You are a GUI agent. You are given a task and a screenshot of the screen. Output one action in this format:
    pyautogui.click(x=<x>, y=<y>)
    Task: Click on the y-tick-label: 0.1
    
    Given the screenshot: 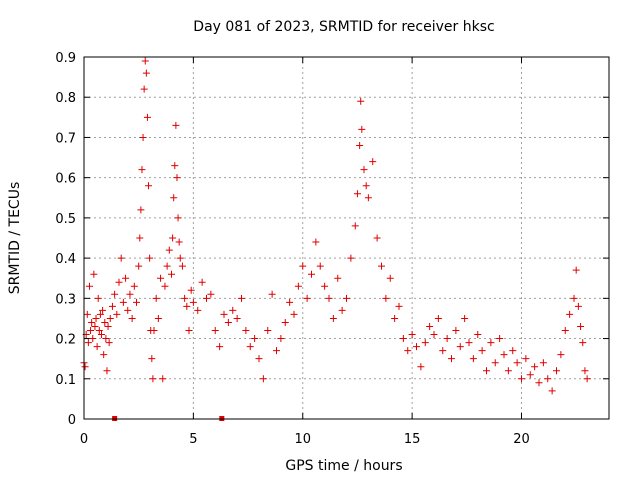 What is the action you would take?
    pyautogui.click(x=65, y=380)
    